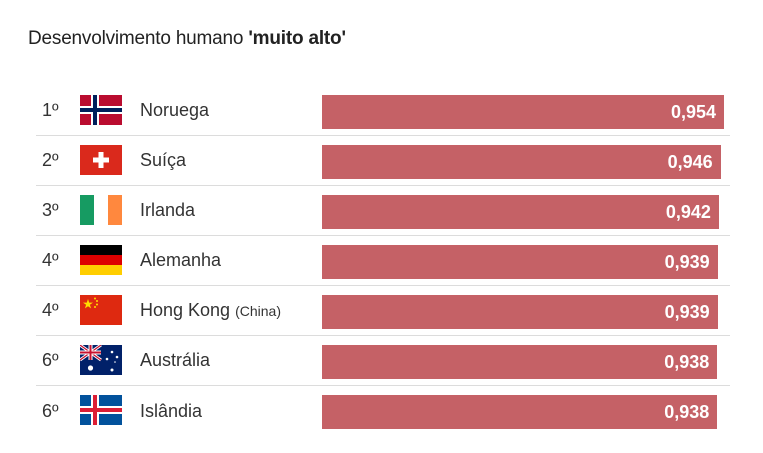 This screenshot has width=763, height=453. What do you see at coordinates (693, 111) in the screenshot?
I see `value-label: 0,954` at bounding box center [693, 111].